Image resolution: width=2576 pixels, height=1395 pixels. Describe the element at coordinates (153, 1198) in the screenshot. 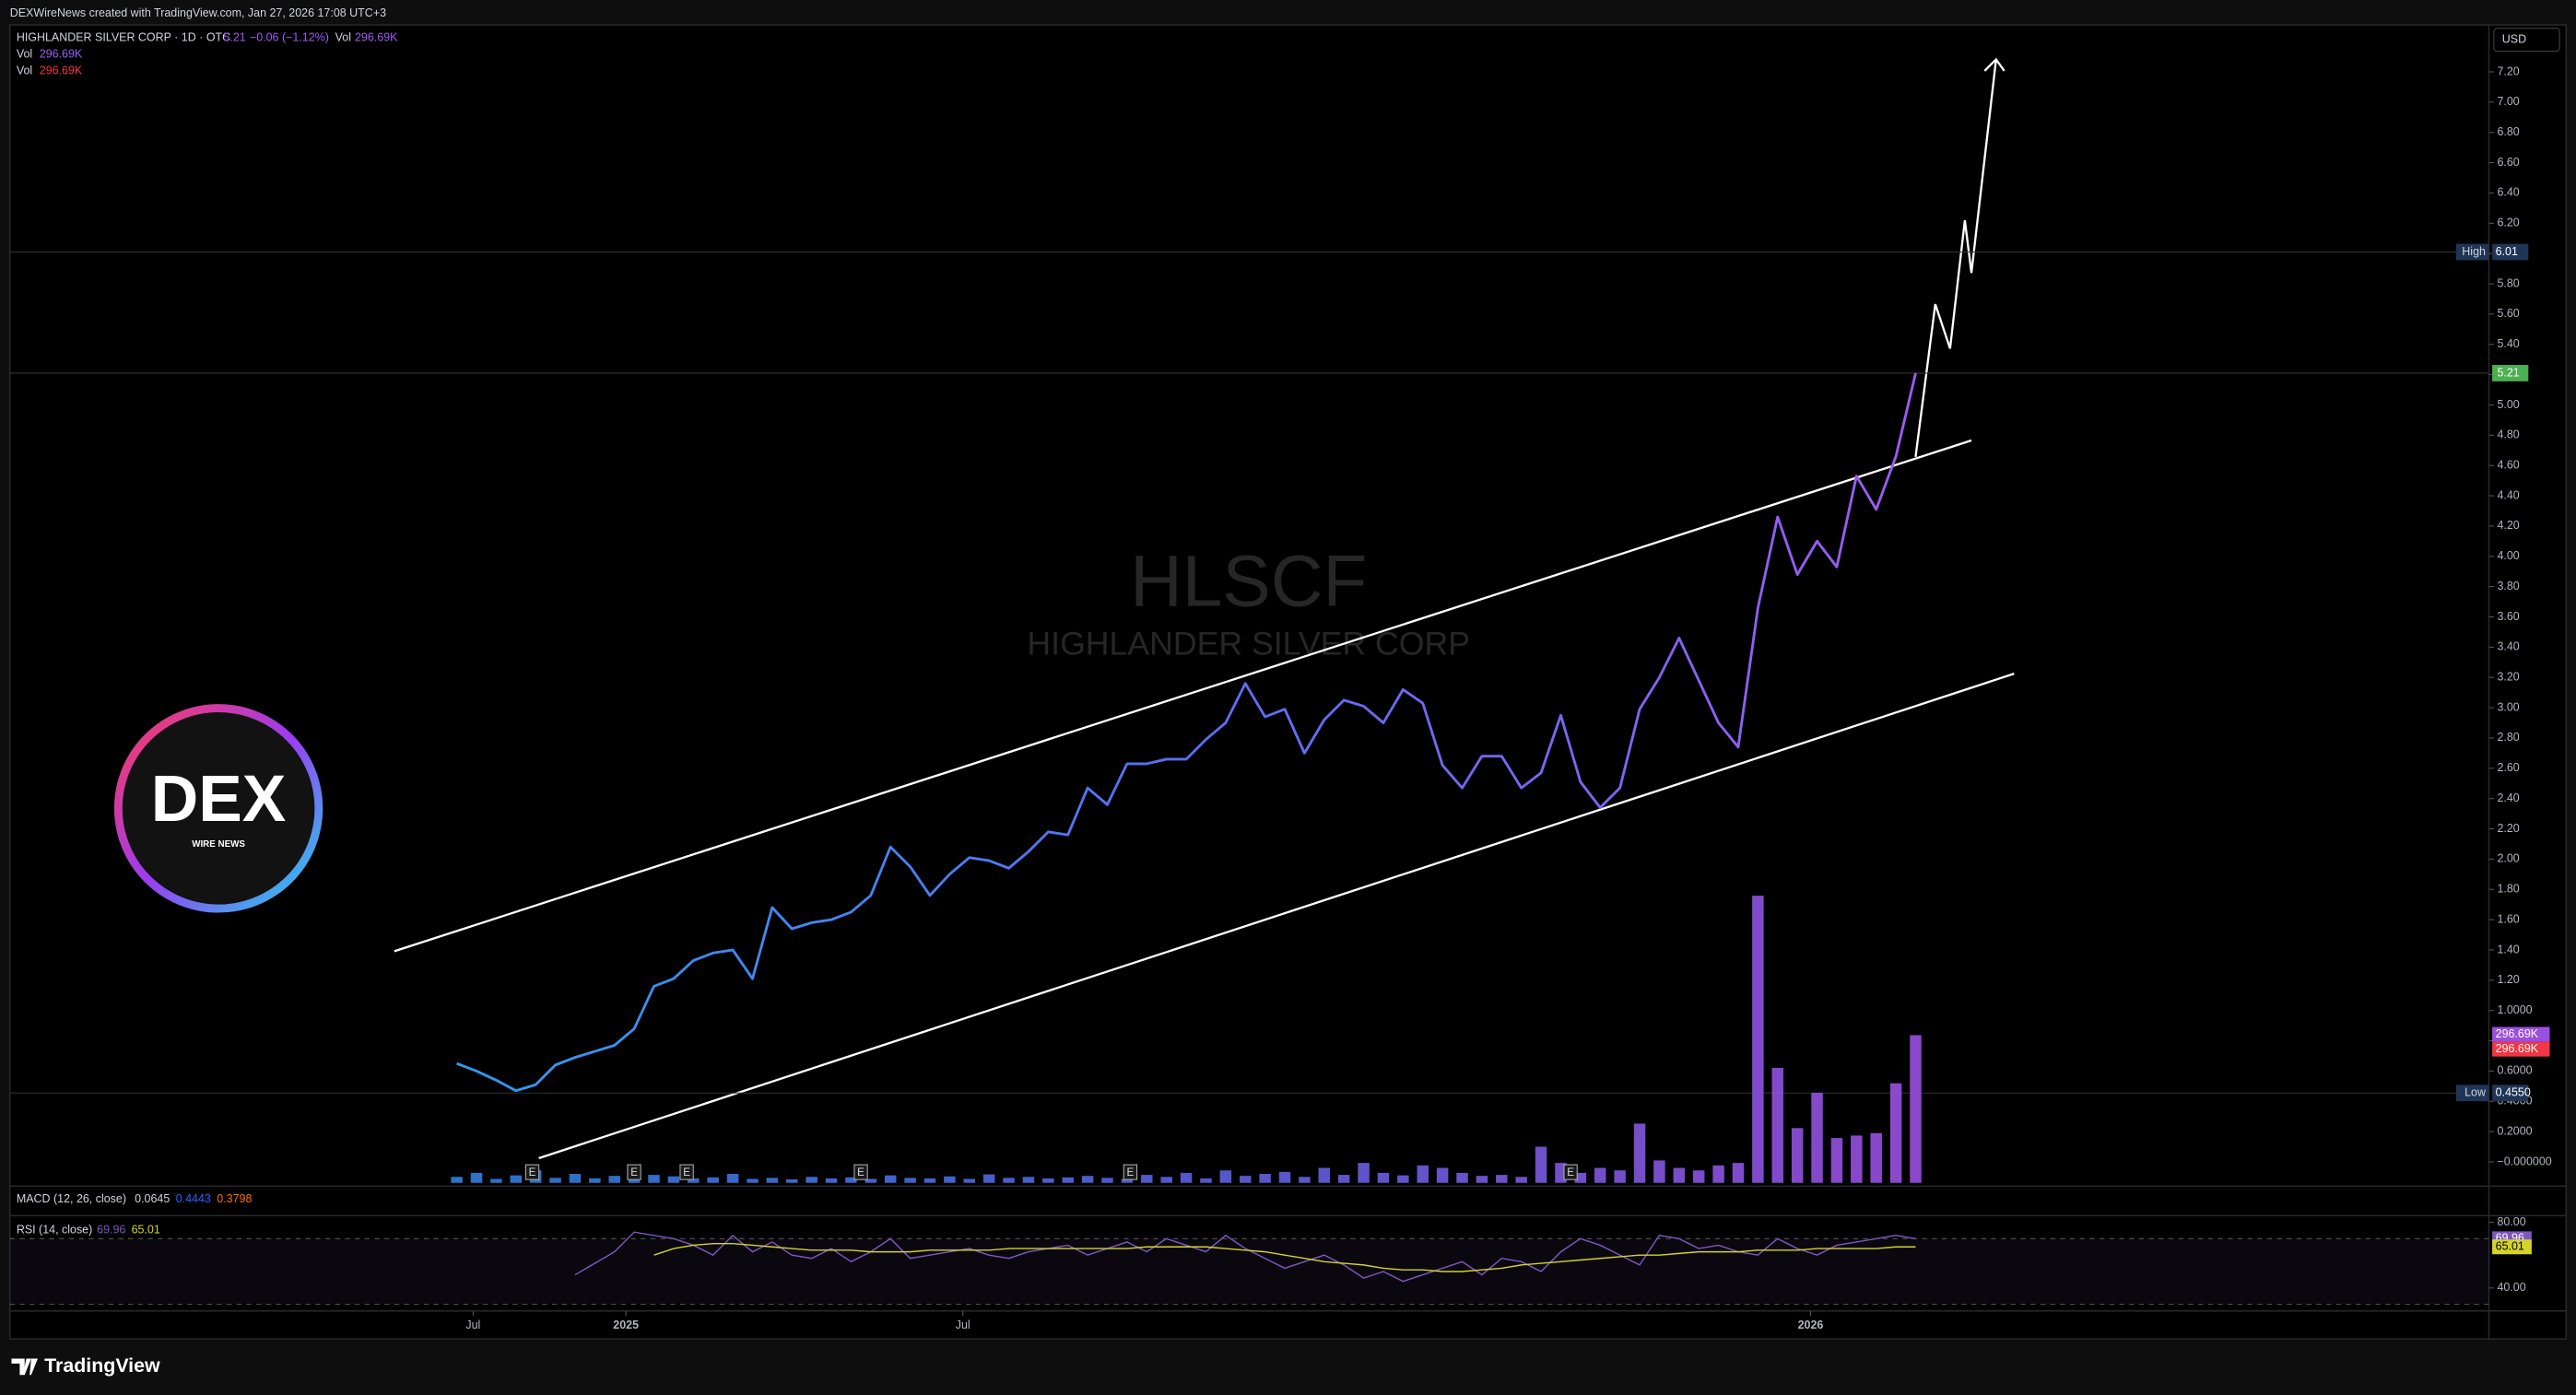

I see `macd-readout: 0.0645` at that location.